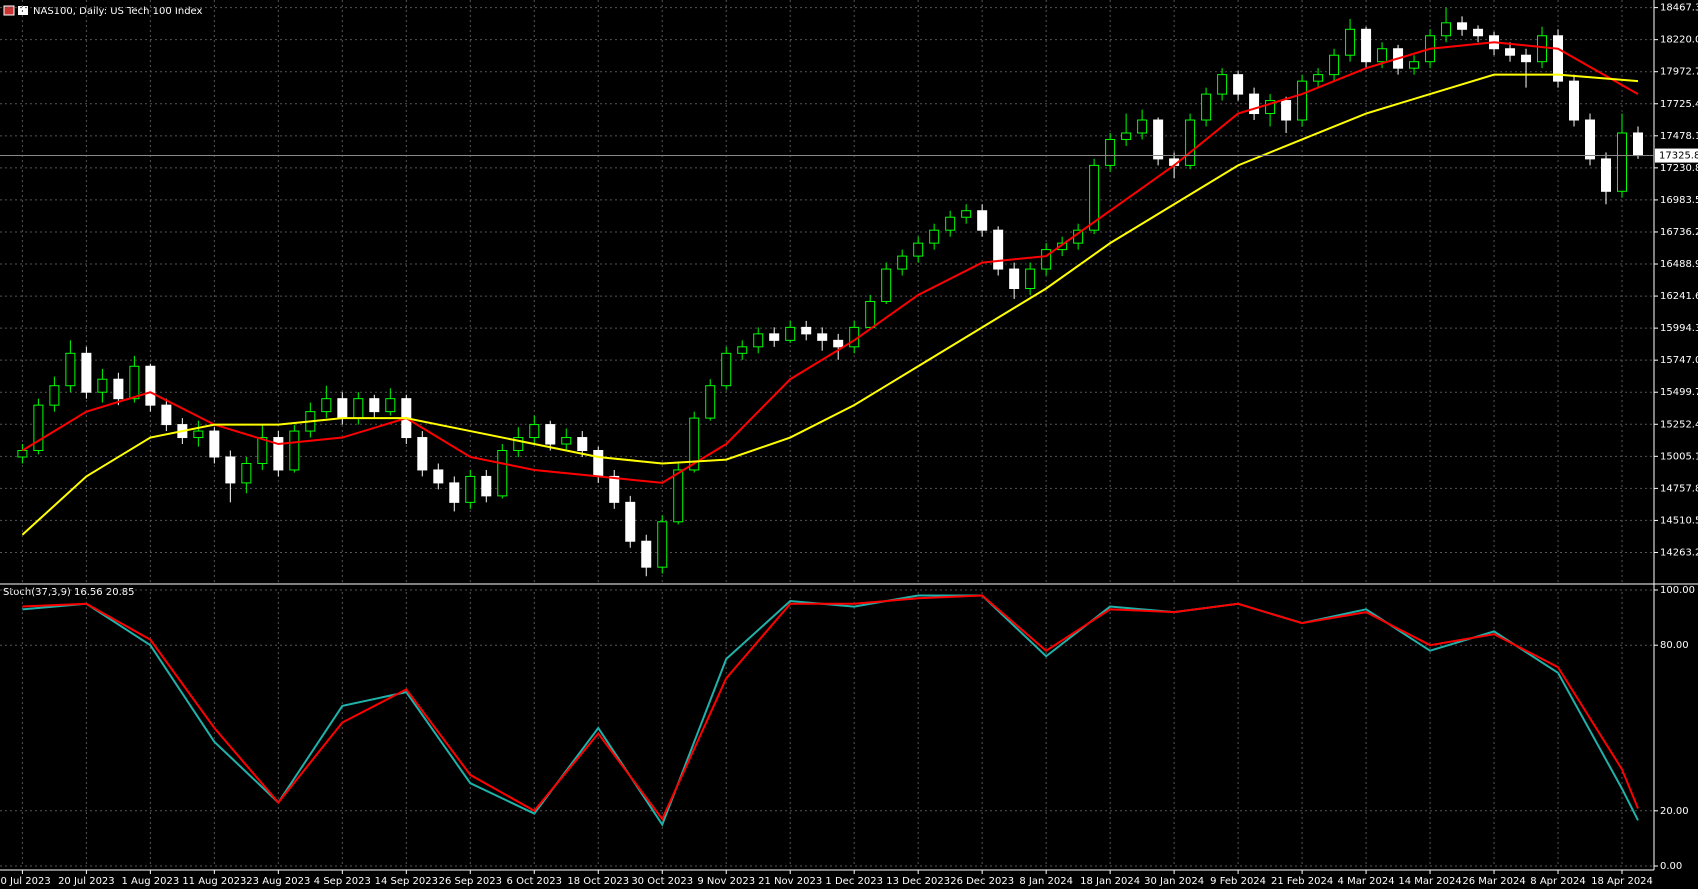  I want to click on x-tick-label: 20 Jul 2023, so click(86, 881).